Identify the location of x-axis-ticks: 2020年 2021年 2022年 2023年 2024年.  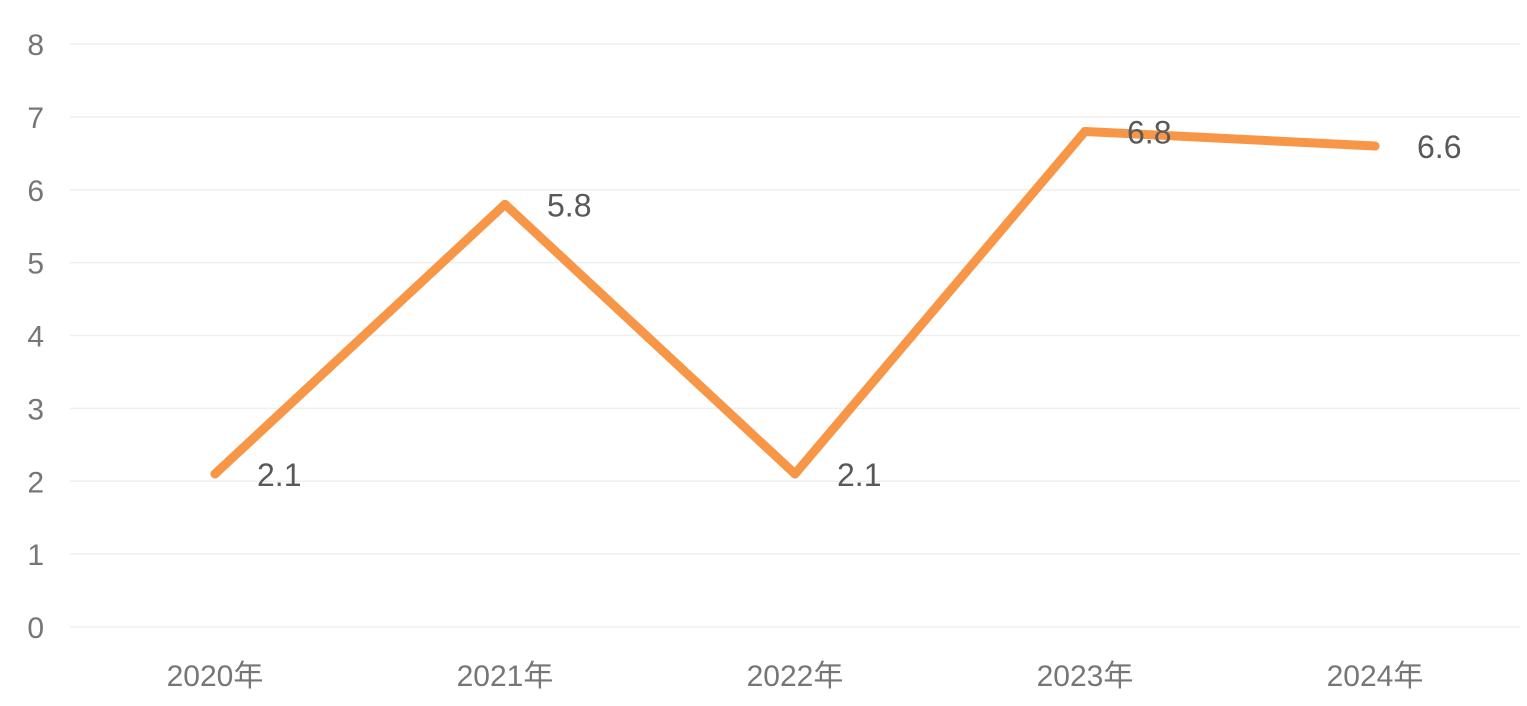
(795, 676).